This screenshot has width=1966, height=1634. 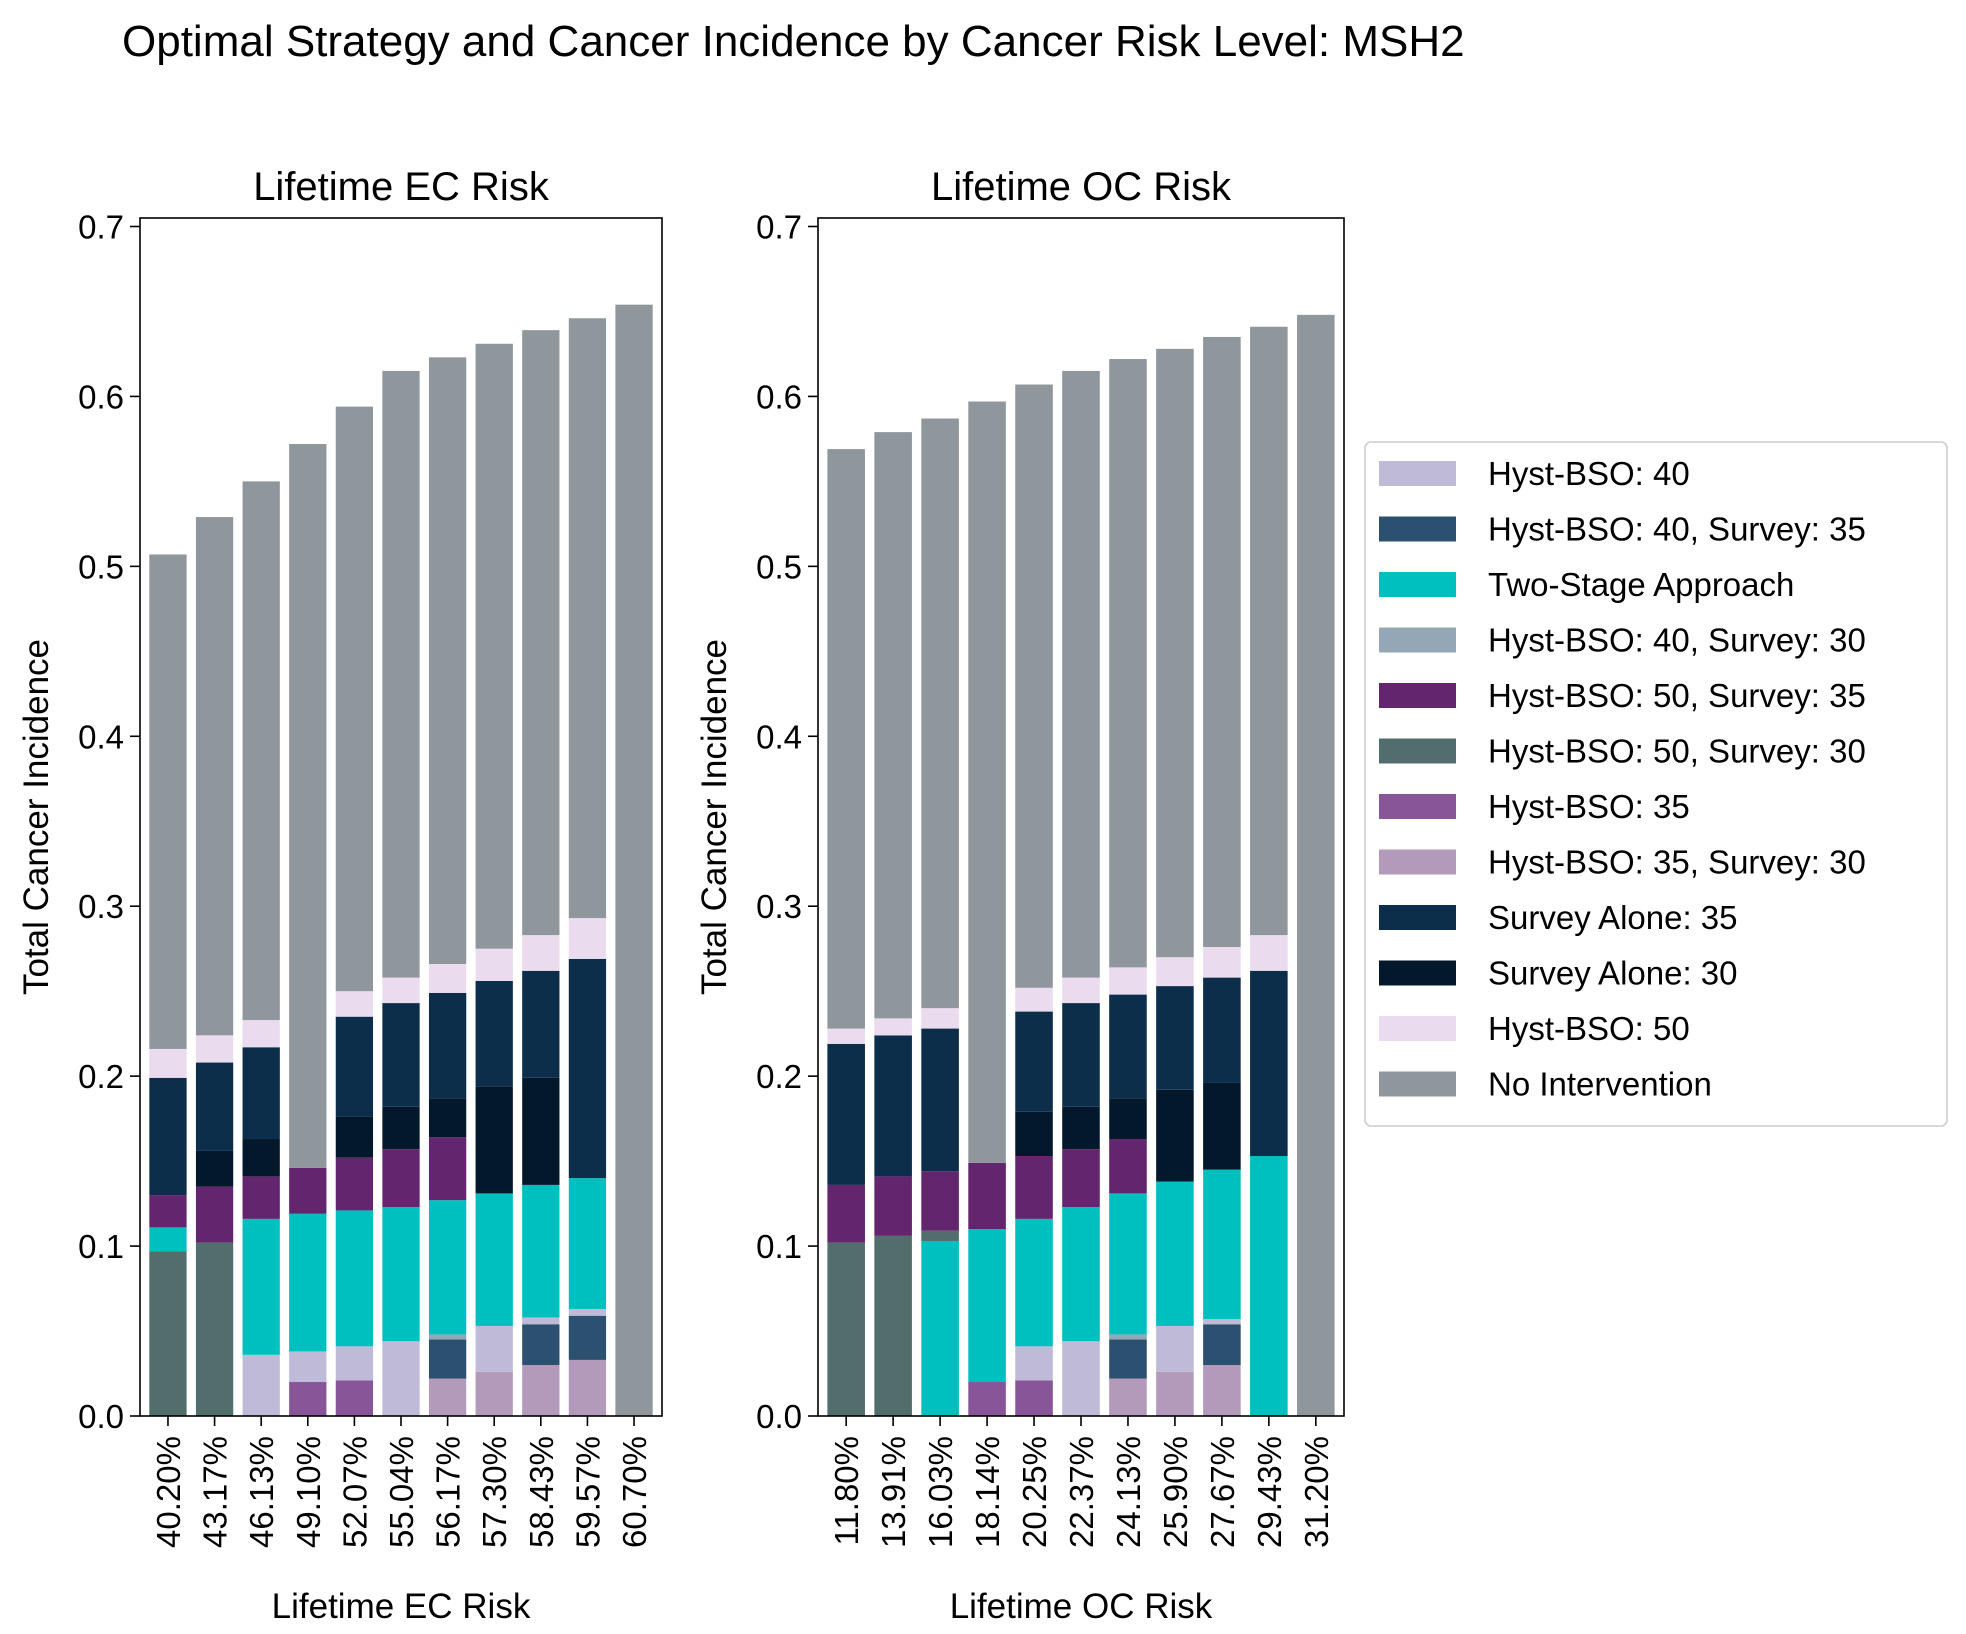 What do you see at coordinates (940, 1235) in the screenshot?
I see `bar-segment: Hyst-BSO: 50, Survey: 30: 0.006` at bounding box center [940, 1235].